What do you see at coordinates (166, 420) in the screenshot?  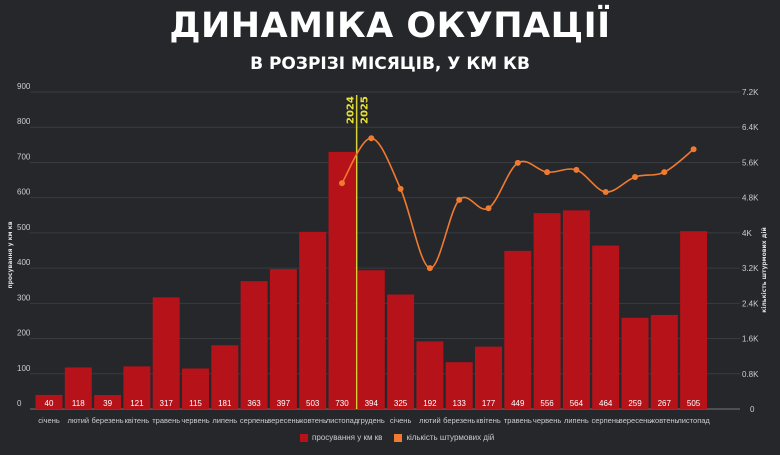 I see `x-tick-label: травень` at bounding box center [166, 420].